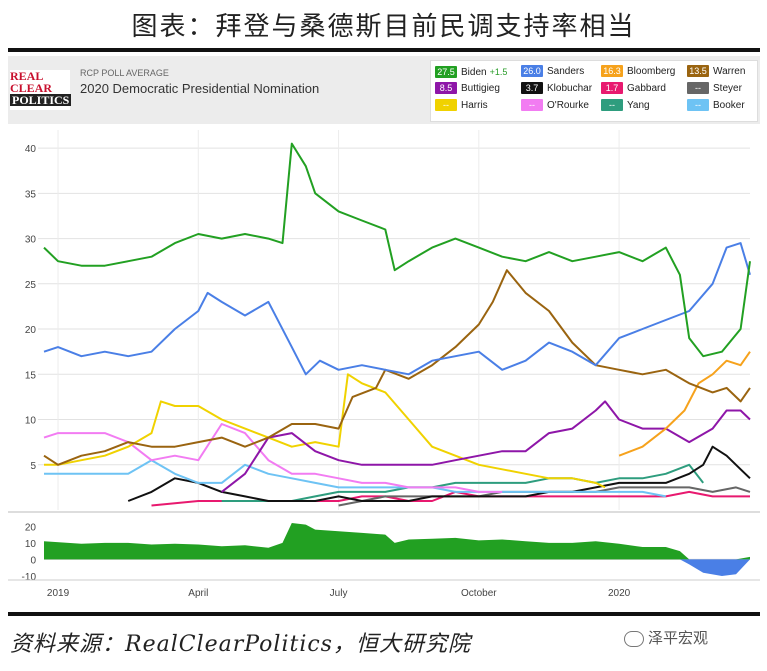 The height and width of the screenshot is (671, 767). I want to click on logo-line3: POLITICS, so click(41, 100).